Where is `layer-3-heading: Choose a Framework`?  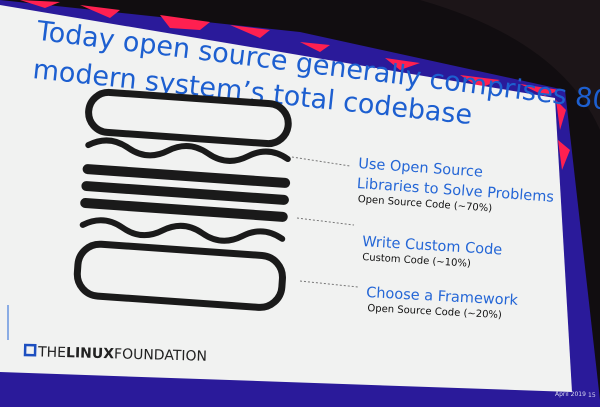 layer-3-heading: Choose a Framework is located at coordinates (442, 297).